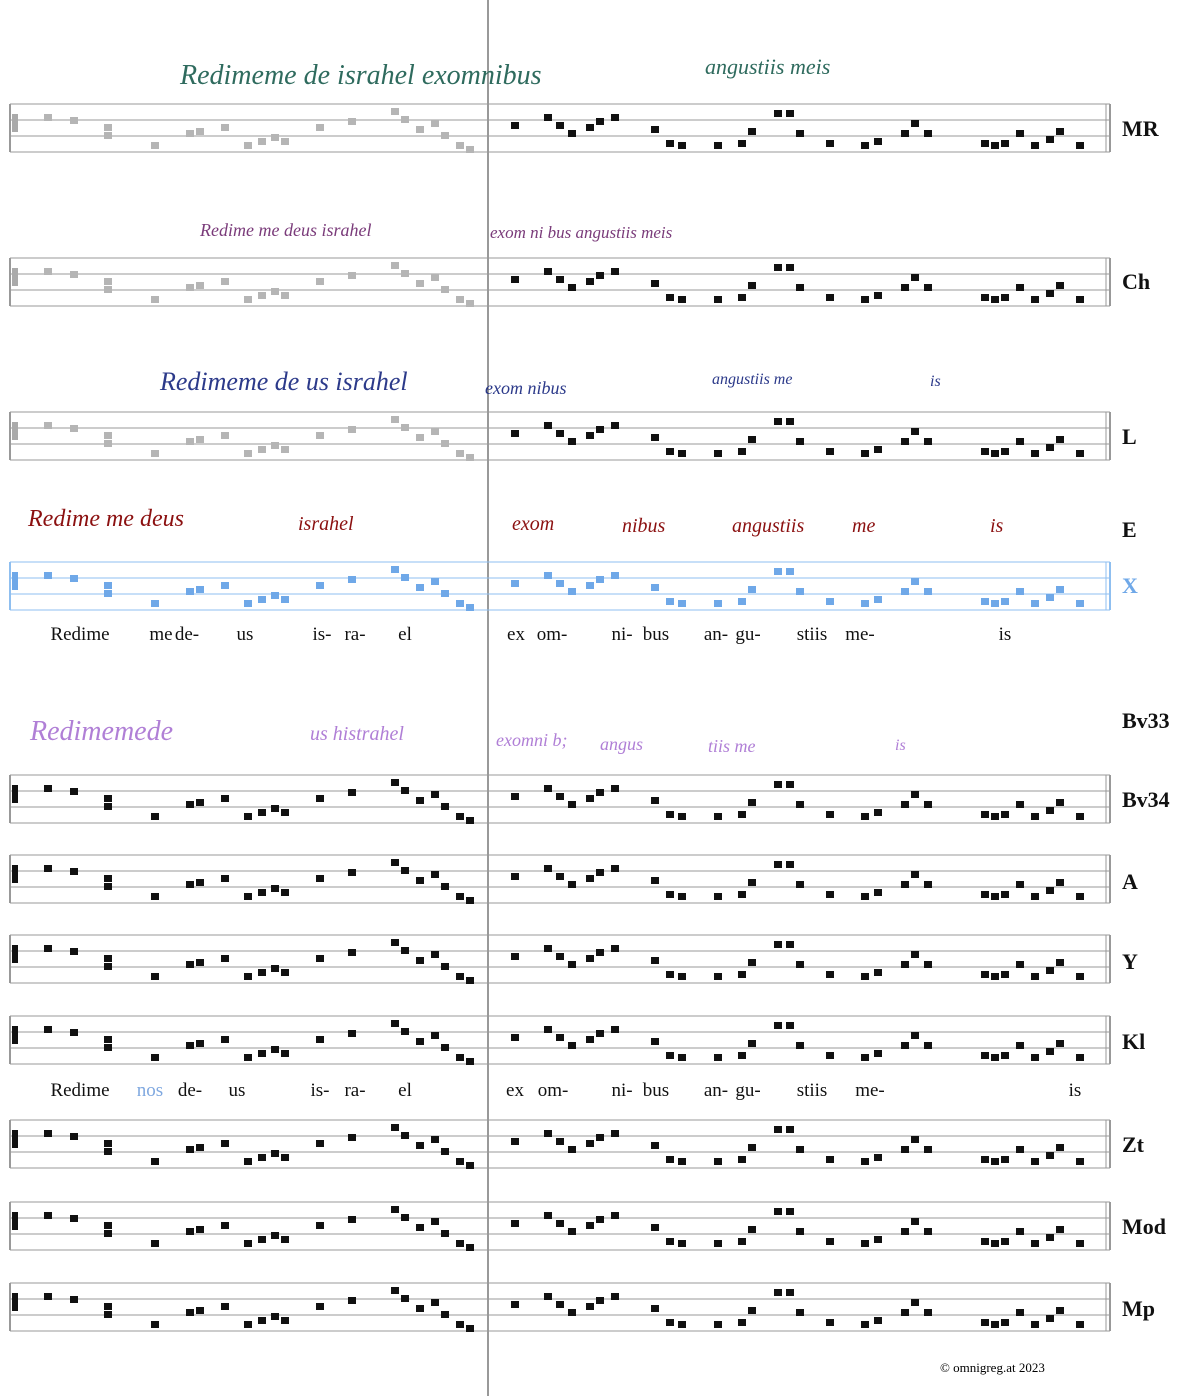  I want to click on lyric: is-, so click(322, 634).